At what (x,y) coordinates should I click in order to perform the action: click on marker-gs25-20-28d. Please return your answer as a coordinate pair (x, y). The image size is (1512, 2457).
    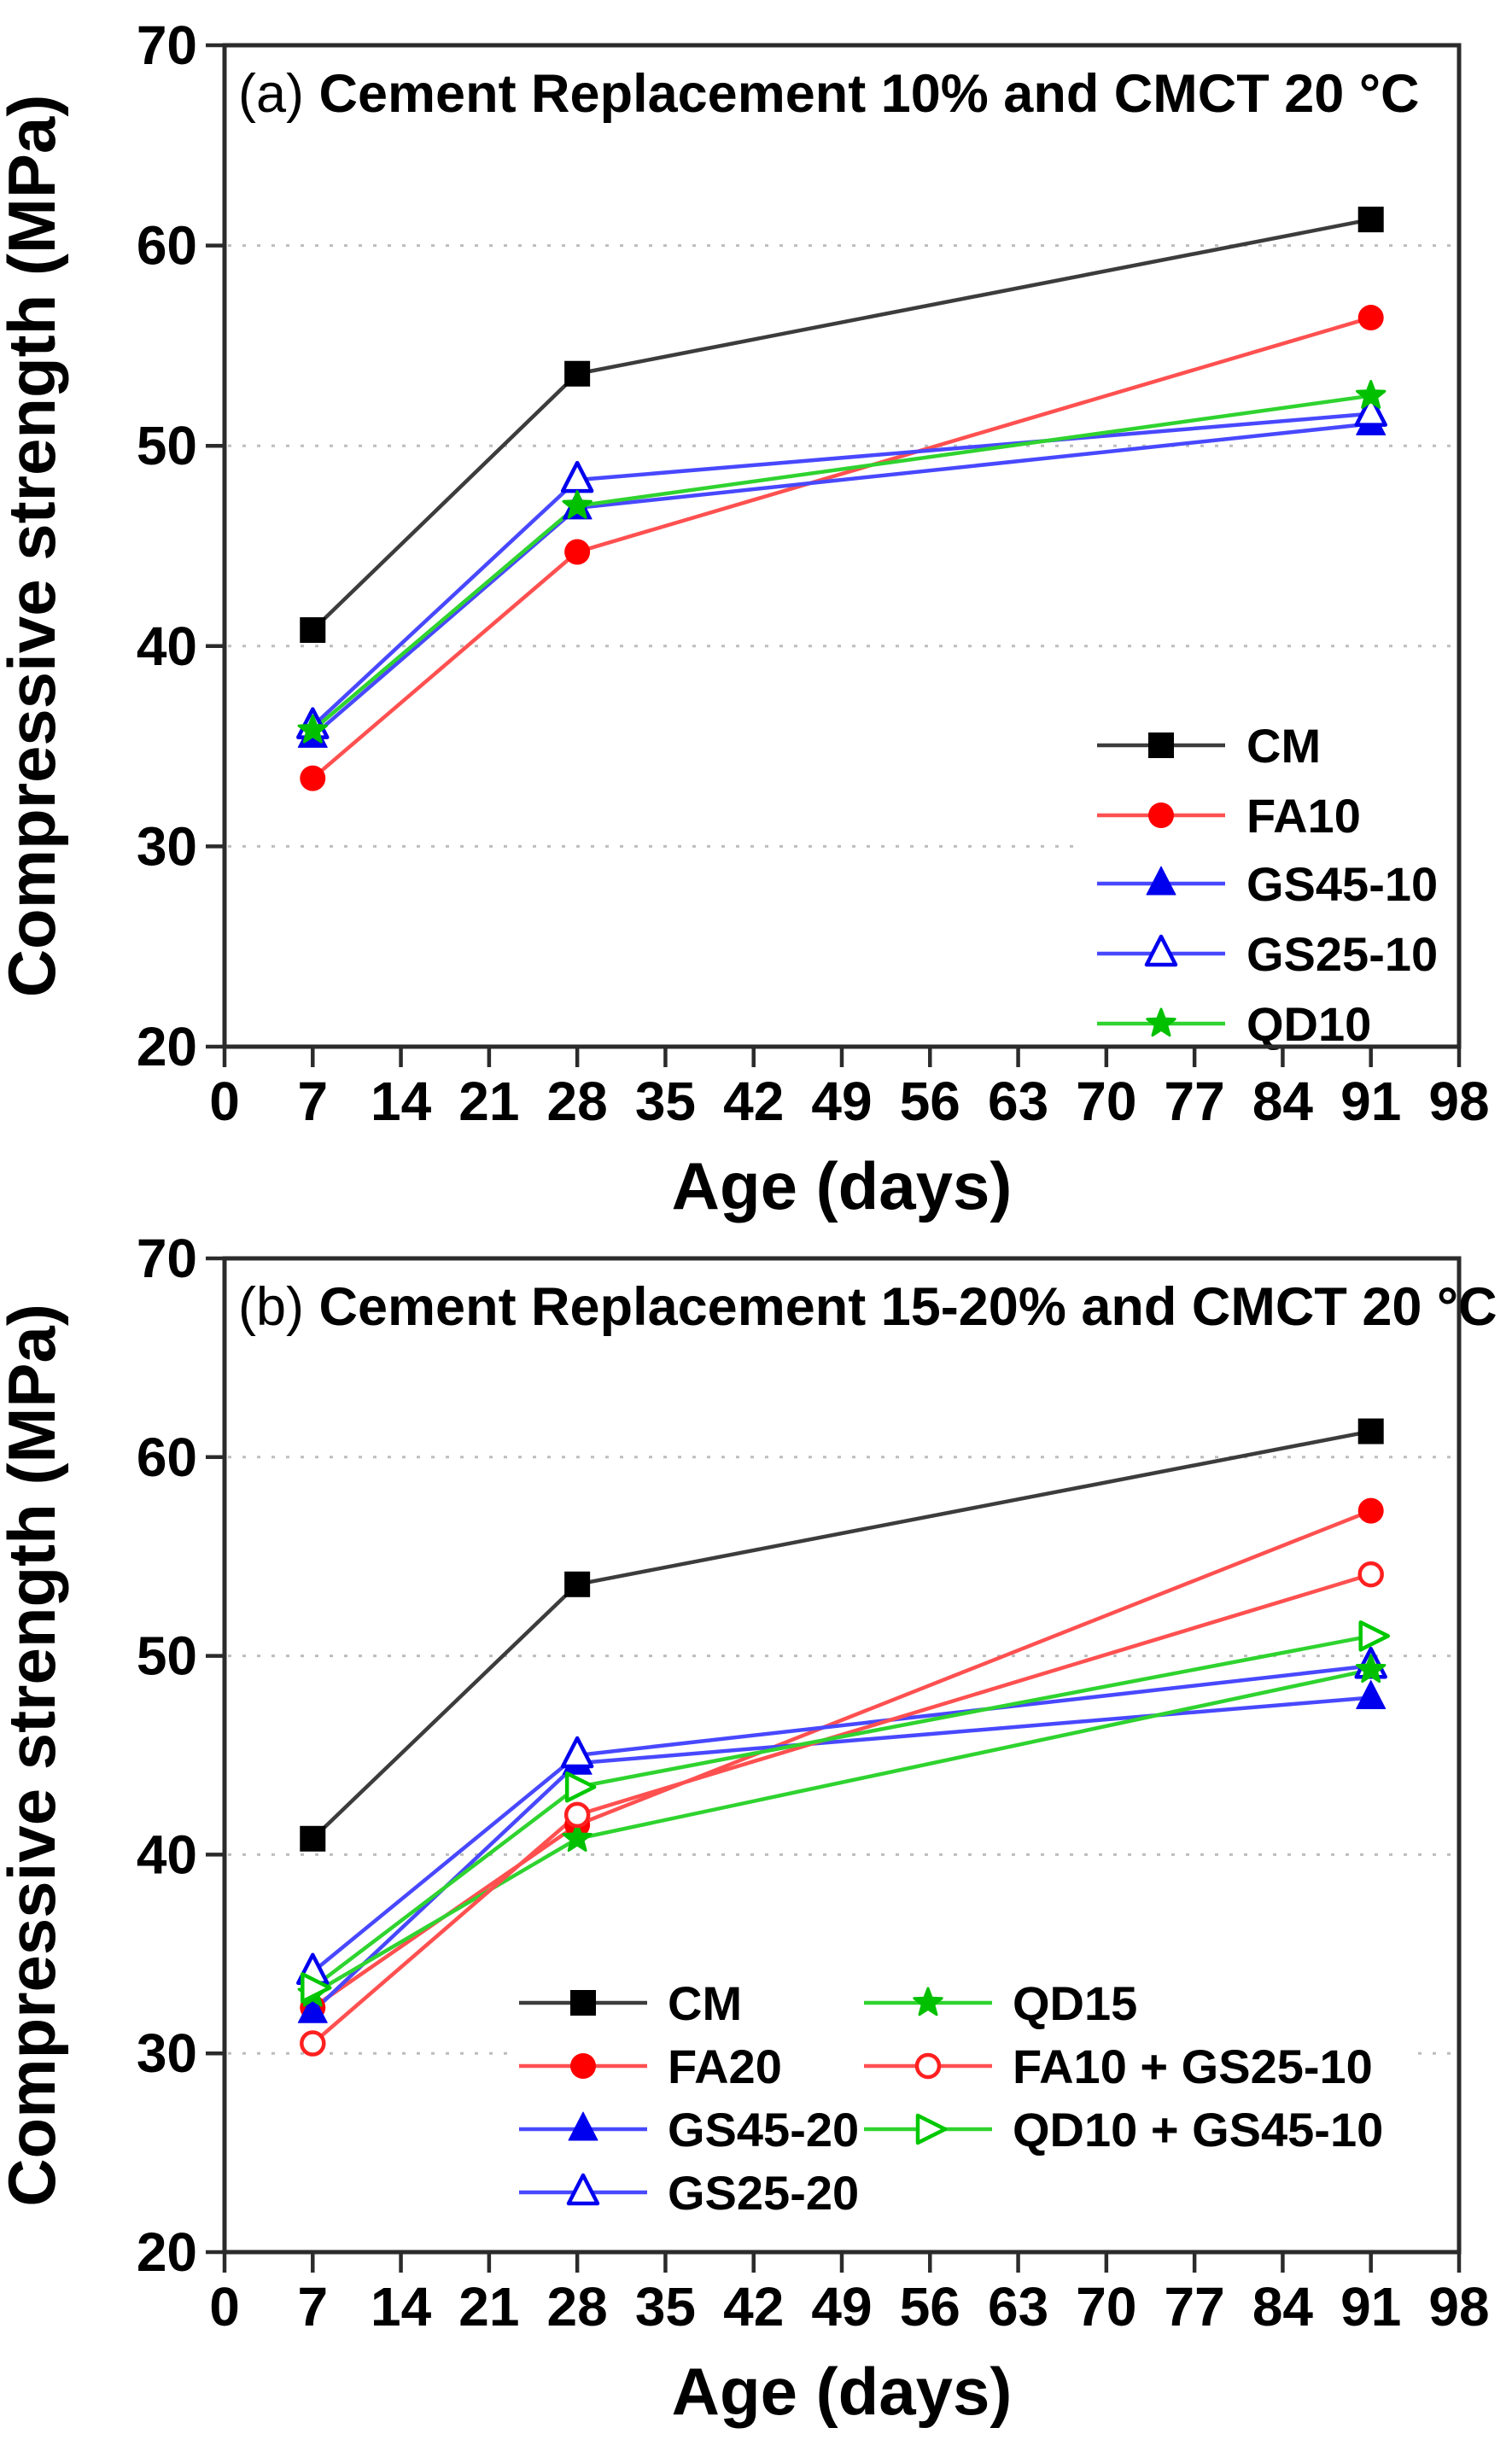
    Looking at the image, I should click on (577, 1752).